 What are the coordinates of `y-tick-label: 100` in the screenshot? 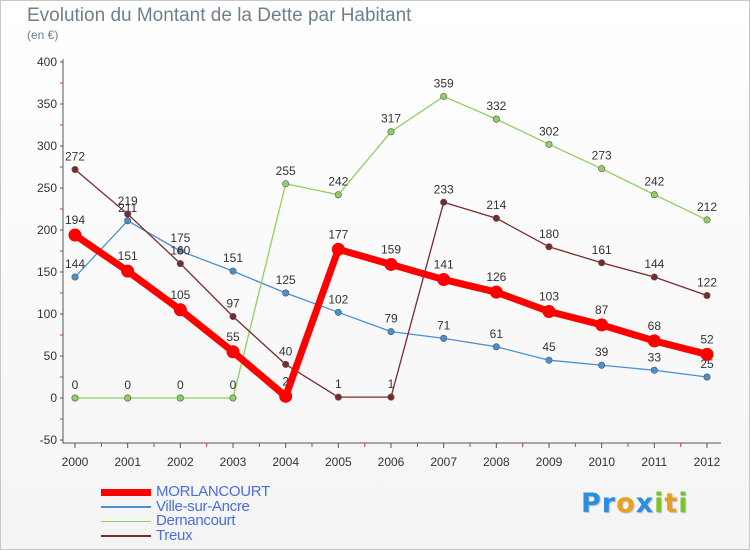 It's located at (47, 314).